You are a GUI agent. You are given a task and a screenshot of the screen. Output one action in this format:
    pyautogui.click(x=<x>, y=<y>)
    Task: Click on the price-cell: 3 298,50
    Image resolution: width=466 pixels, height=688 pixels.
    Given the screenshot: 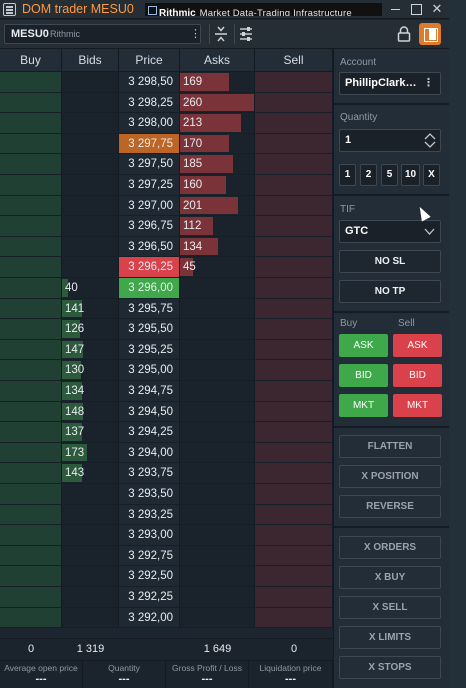 What is the action you would take?
    pyautogui.click(x=149, y=82)
    